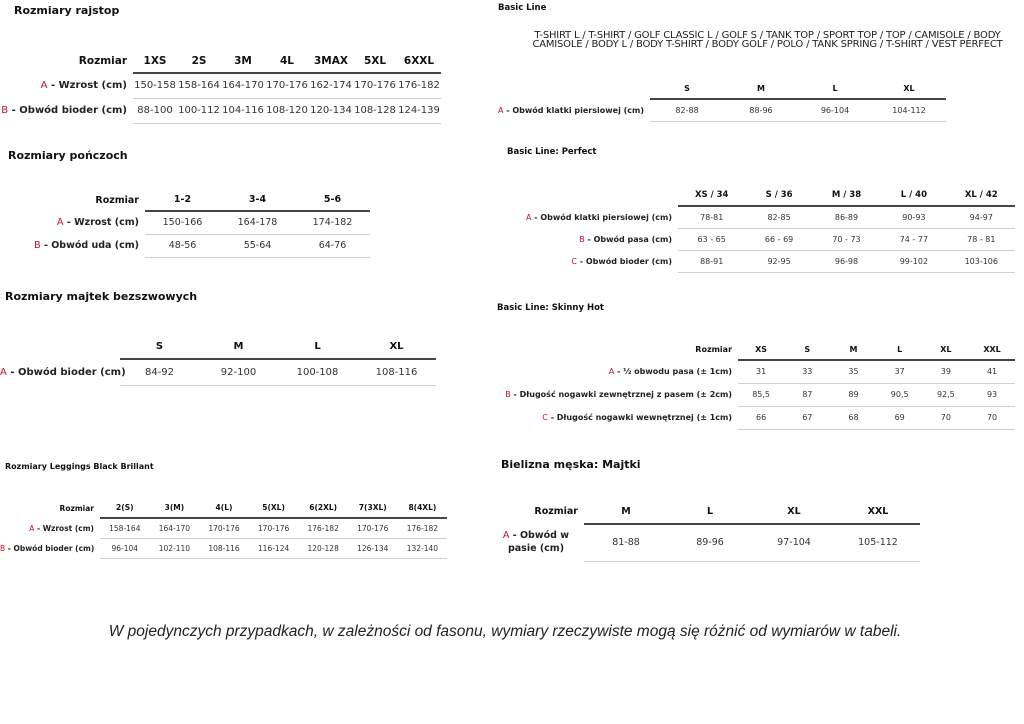 Image resolution: width=1024 pixels, height=724 pixels. I want to click on size-value-cell: 90,5, so click(899, 395).